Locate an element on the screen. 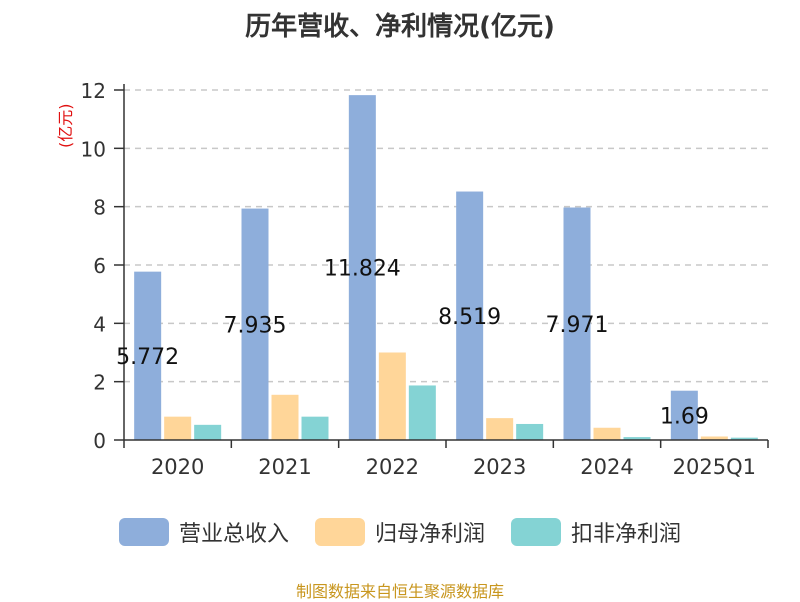  y-tick-label: 2 is located at coordinates (99, 383).